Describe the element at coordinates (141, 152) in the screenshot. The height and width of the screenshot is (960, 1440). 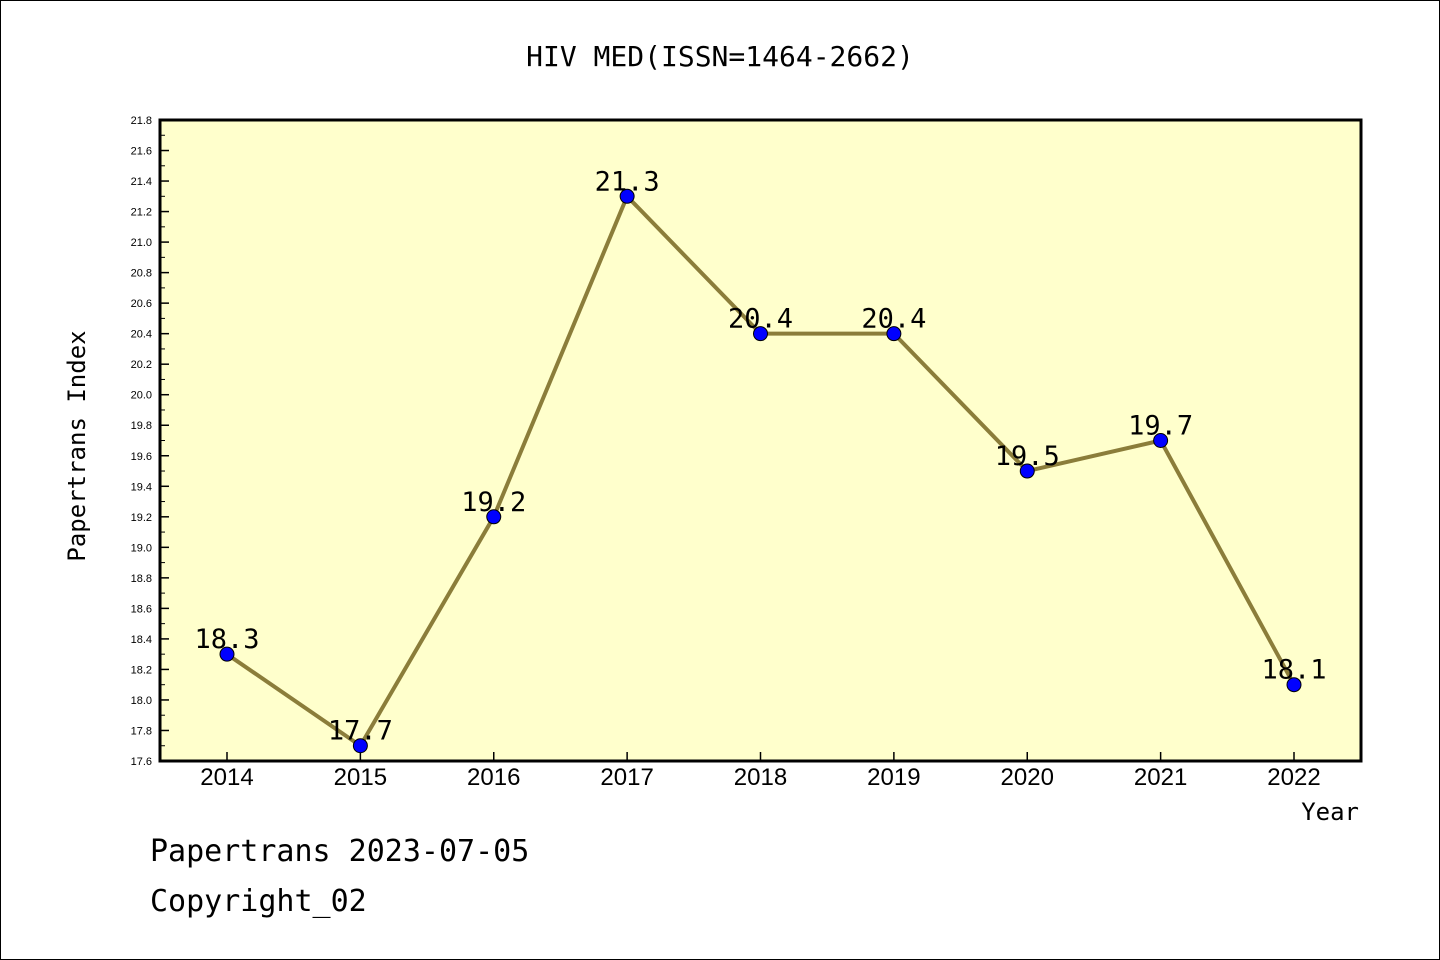
I see `y-tick-label: 21.6` at that location.